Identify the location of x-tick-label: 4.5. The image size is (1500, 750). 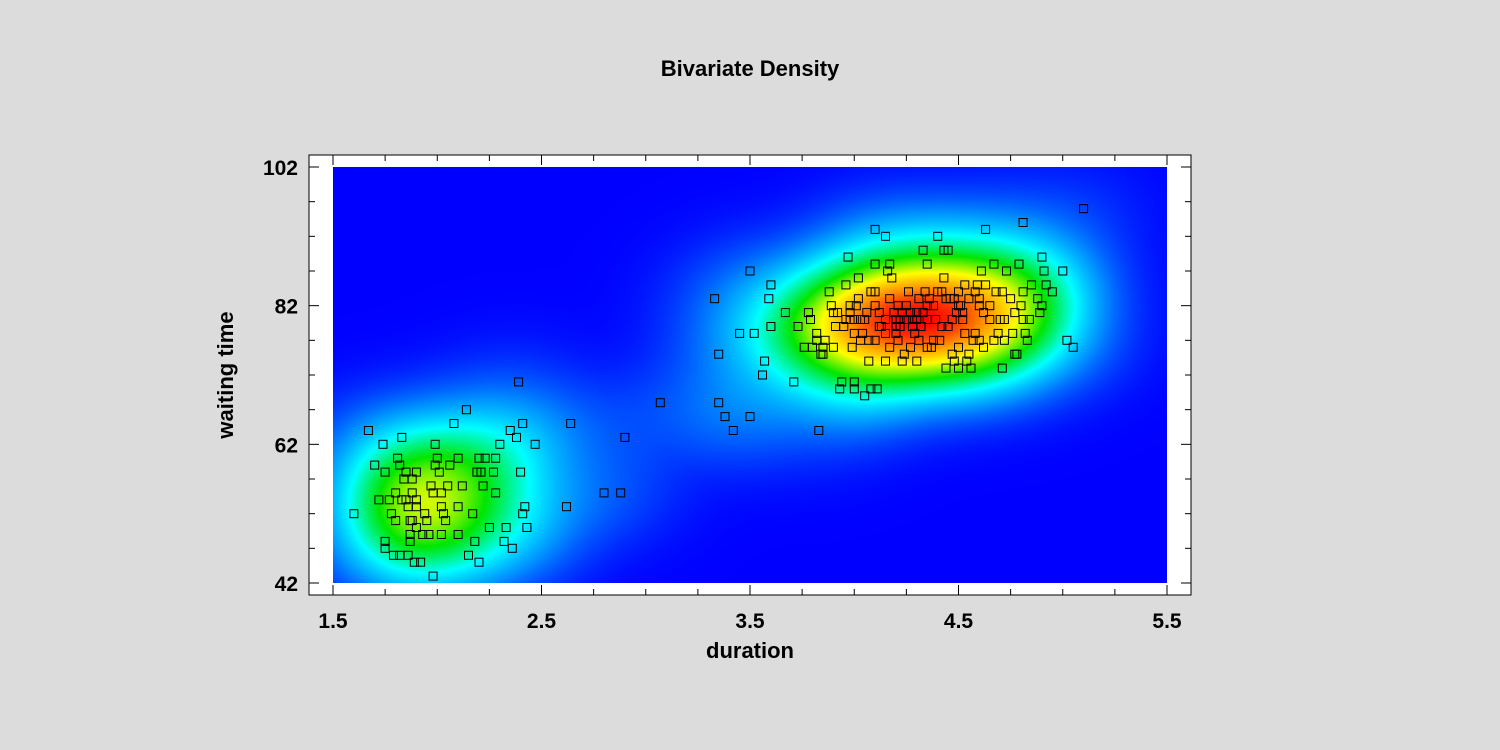
(959, 621).